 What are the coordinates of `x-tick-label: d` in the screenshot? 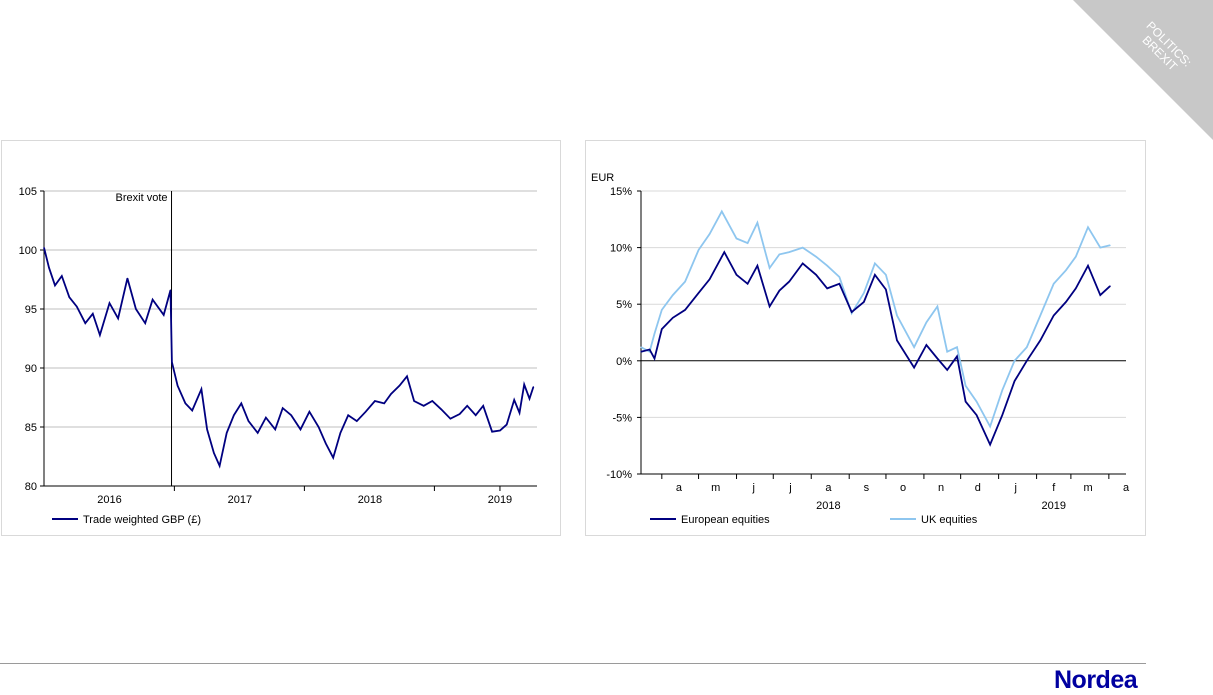 It's located at (978, 488).